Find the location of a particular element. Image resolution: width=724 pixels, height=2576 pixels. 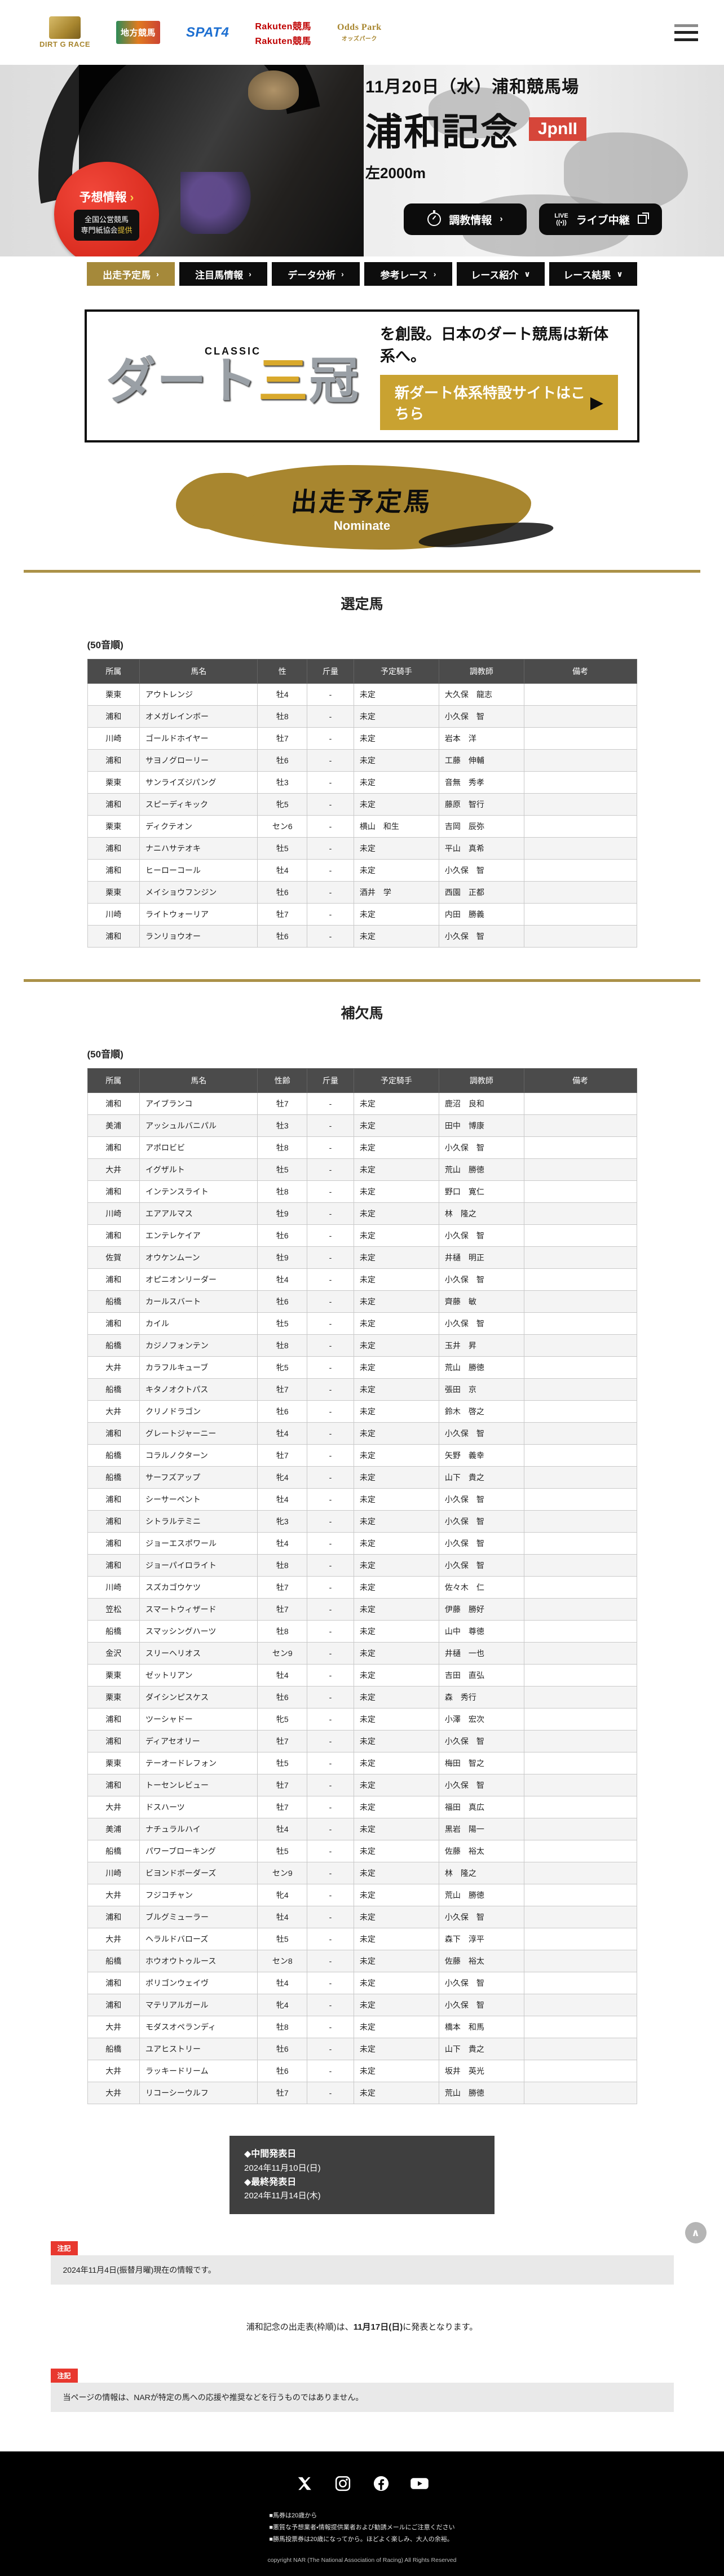

logo-text: DIRT G RACE is located at coordinates (64, 44).